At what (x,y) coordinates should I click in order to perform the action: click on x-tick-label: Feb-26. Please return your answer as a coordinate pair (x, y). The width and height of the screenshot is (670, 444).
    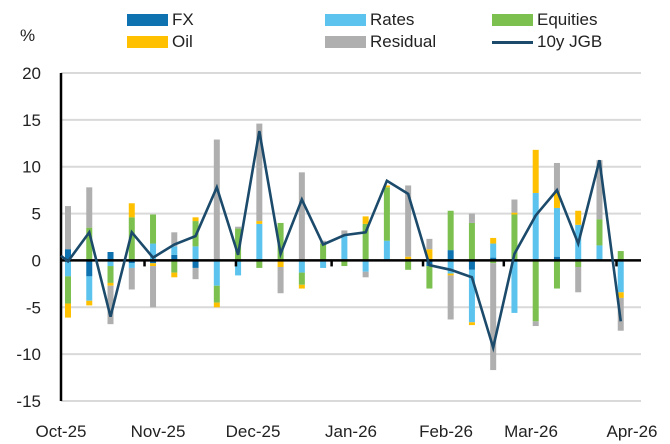
    Looking at the image, I should click on (446, 431).